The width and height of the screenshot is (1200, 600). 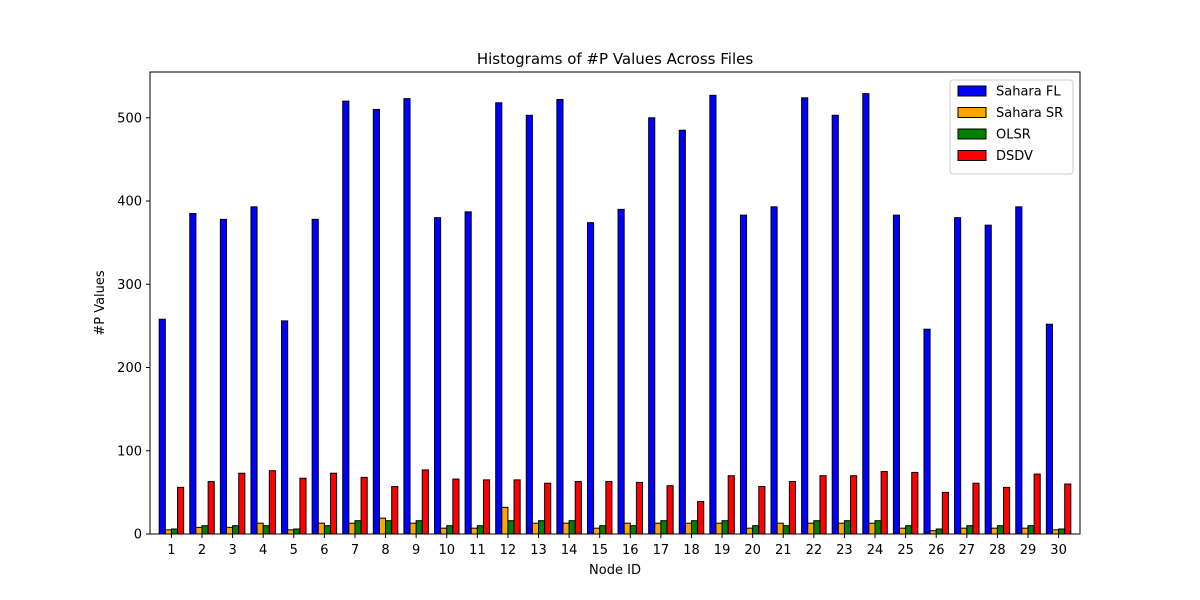 I want to click on y-tick-label: 500, so click(x=129, y=118).